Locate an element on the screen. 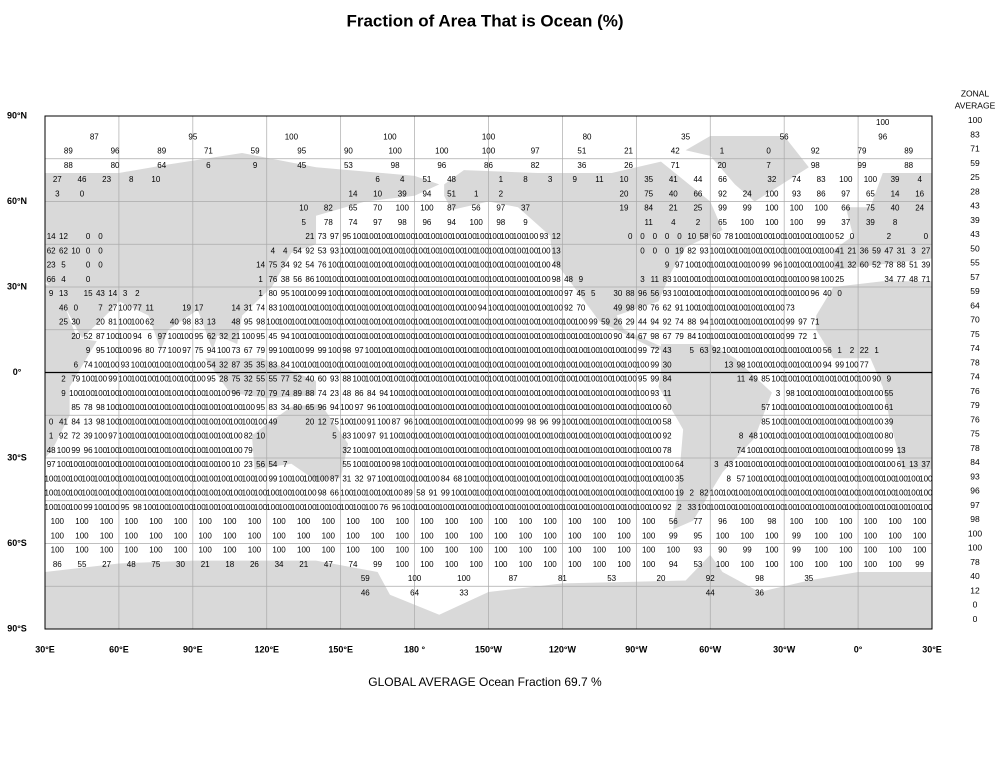  cell-value: 9 is located at coordinates (525, 222).